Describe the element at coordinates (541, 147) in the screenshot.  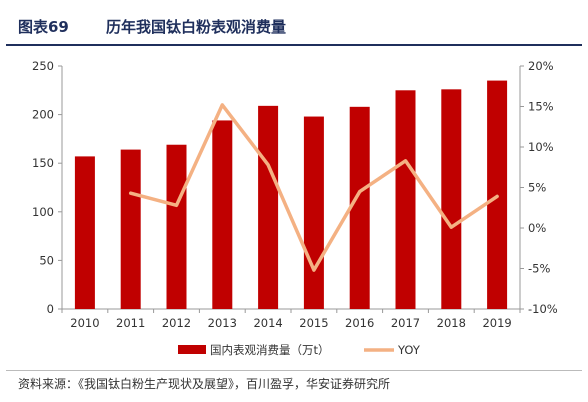
I see `right-tick-label-4: 10%` at that location.